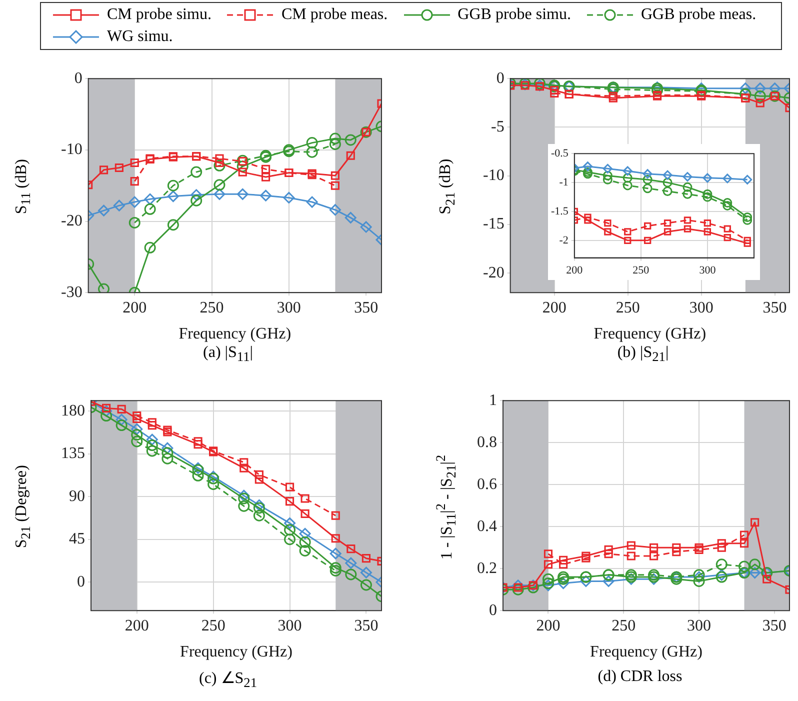 Image resolution: width=798 pixels, height=701 pixels. What do you see at coordinates (73, 411) in the screenshot?
I see `y-tick-label: 180` at bounding box center [73, 411].